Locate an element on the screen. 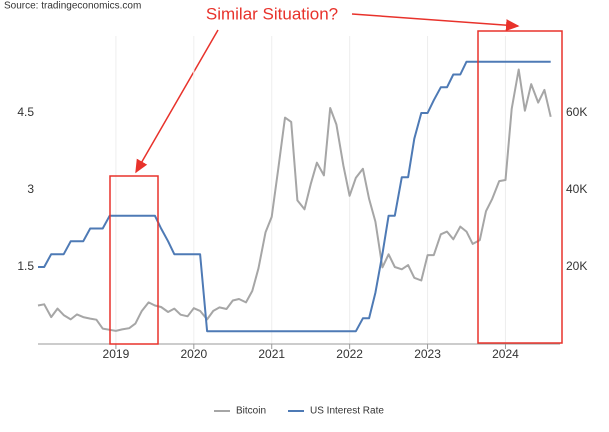 This screenshot has height=432, width=609. x-tick-label: 2024 is located at coordinates (505, 354).